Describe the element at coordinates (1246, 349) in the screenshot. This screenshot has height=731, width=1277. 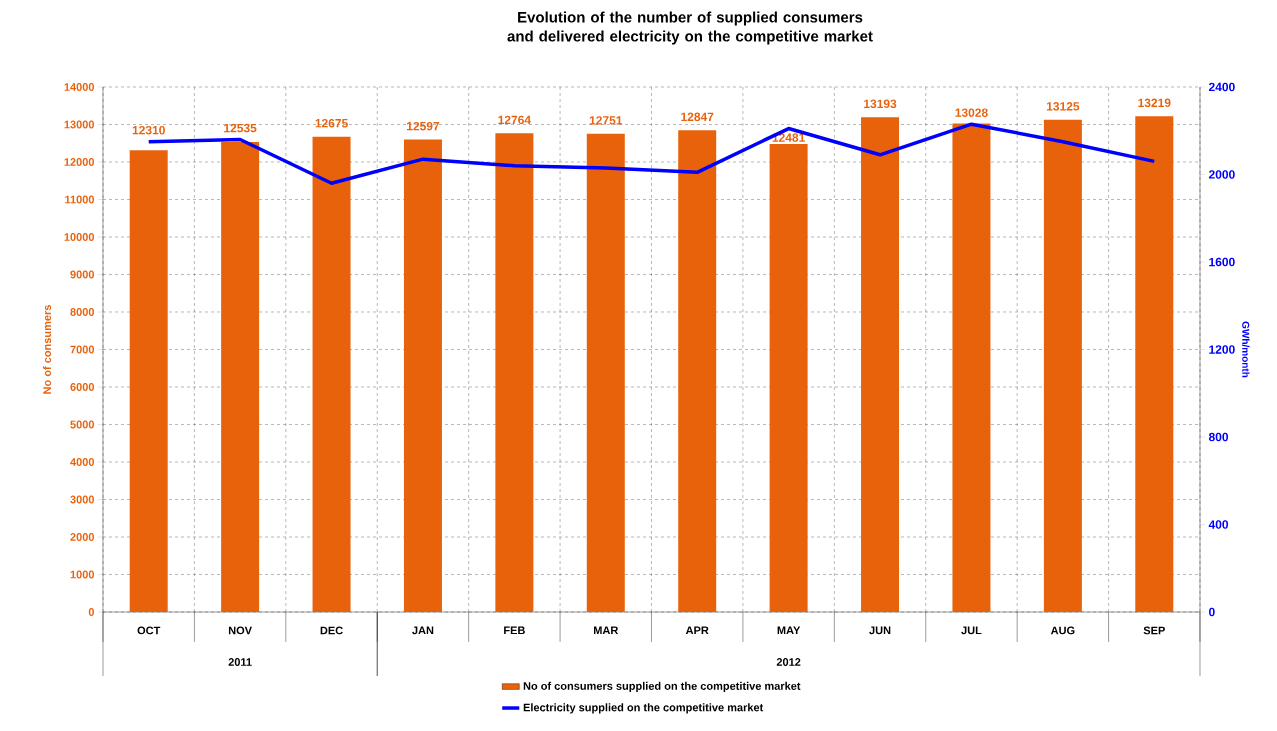
I see `y2-axis-title: GWh/month` at that location.